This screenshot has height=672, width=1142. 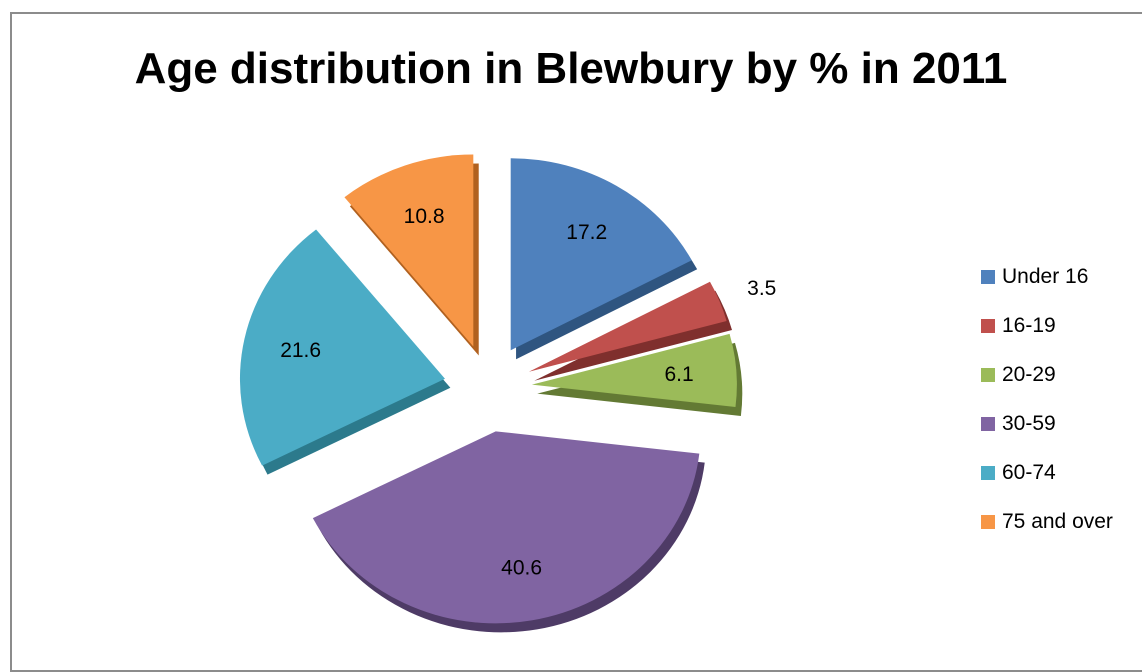 I want to click on pie-value-label-30-59: 40.6, so click(x=521, y=567).